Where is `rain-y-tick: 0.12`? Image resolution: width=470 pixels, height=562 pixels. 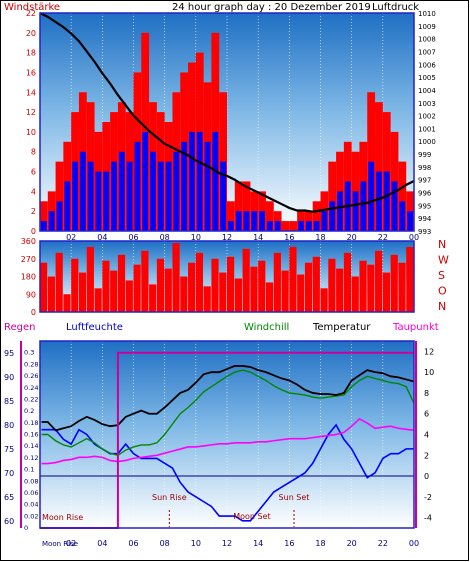 rain-y-tick: 0.12 is located at coordinates (31, 458).